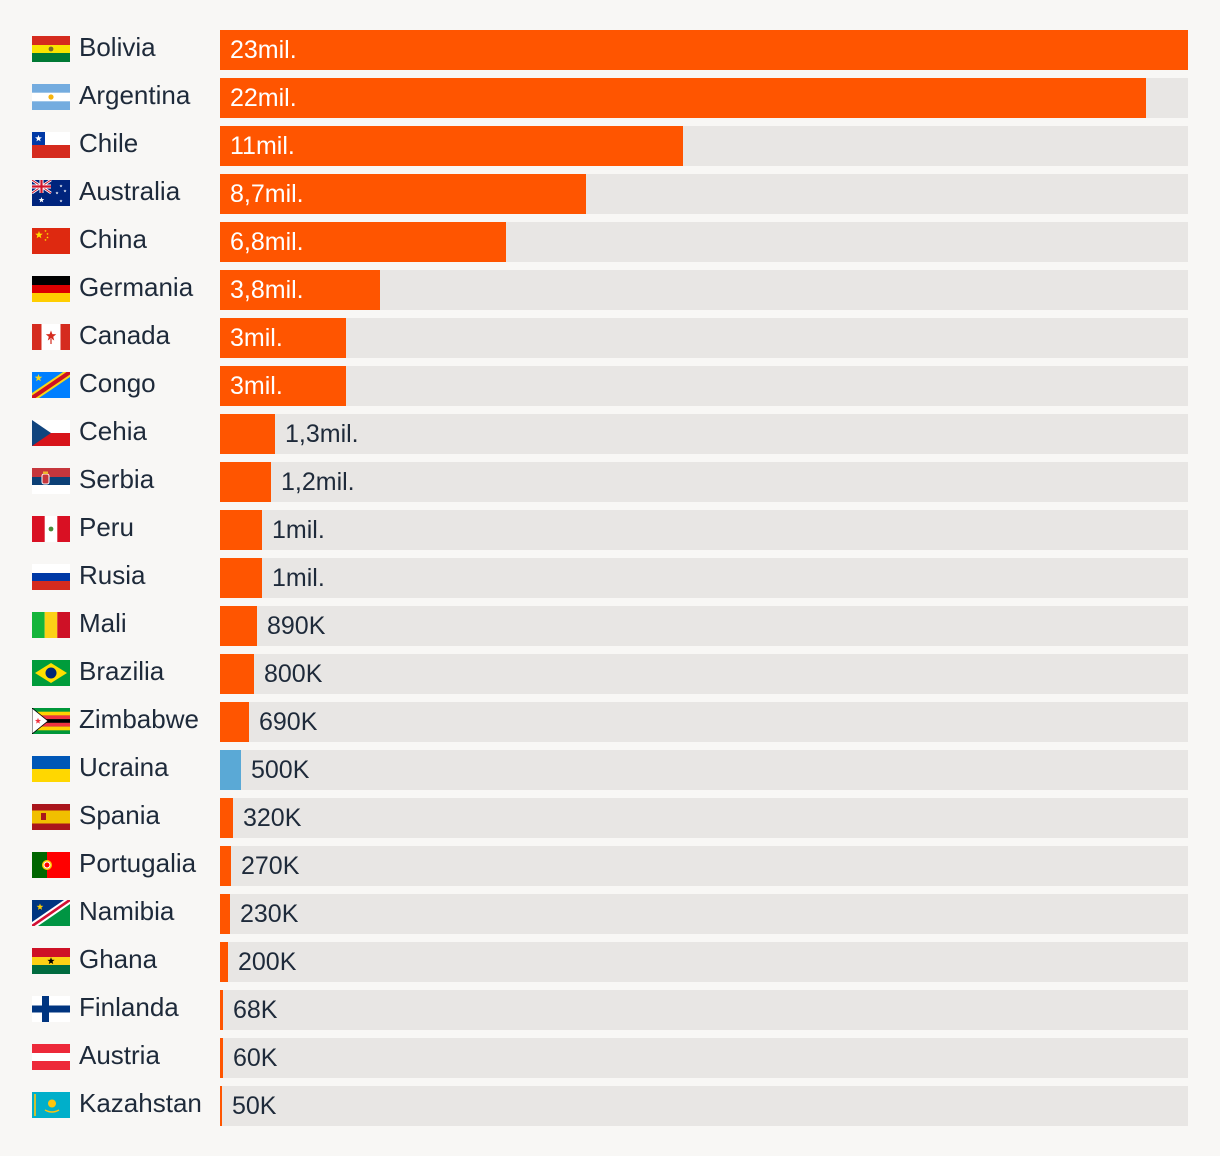 The width and height of the screenshot is (1220, 1156). I want to click on category-label: Australia, so click(130, 191).